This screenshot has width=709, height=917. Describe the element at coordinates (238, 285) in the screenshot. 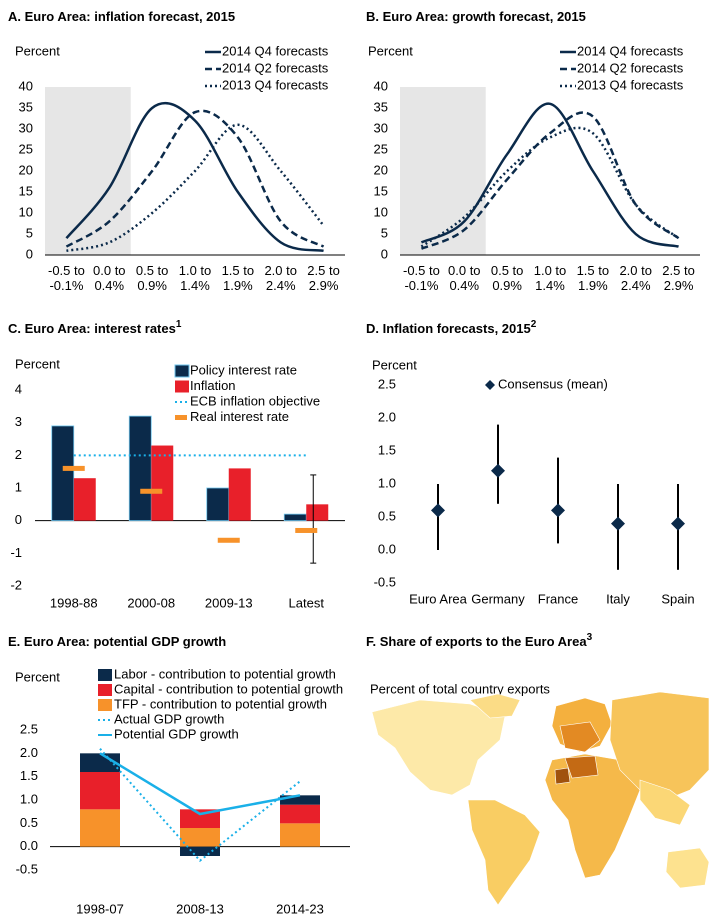

I see `label-line: 1.9%` at that location.